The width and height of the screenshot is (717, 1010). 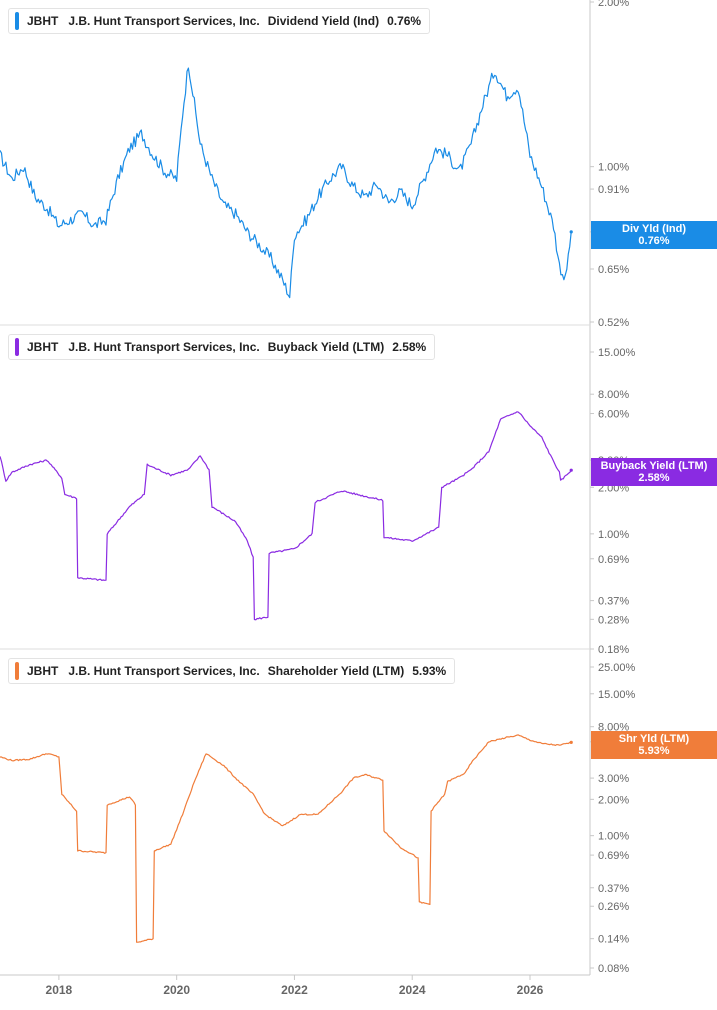 What do you see at coordinates (530, 990) in the screenshot?
I see `x-tick-label: 2026` at bounding box center [530, 990].